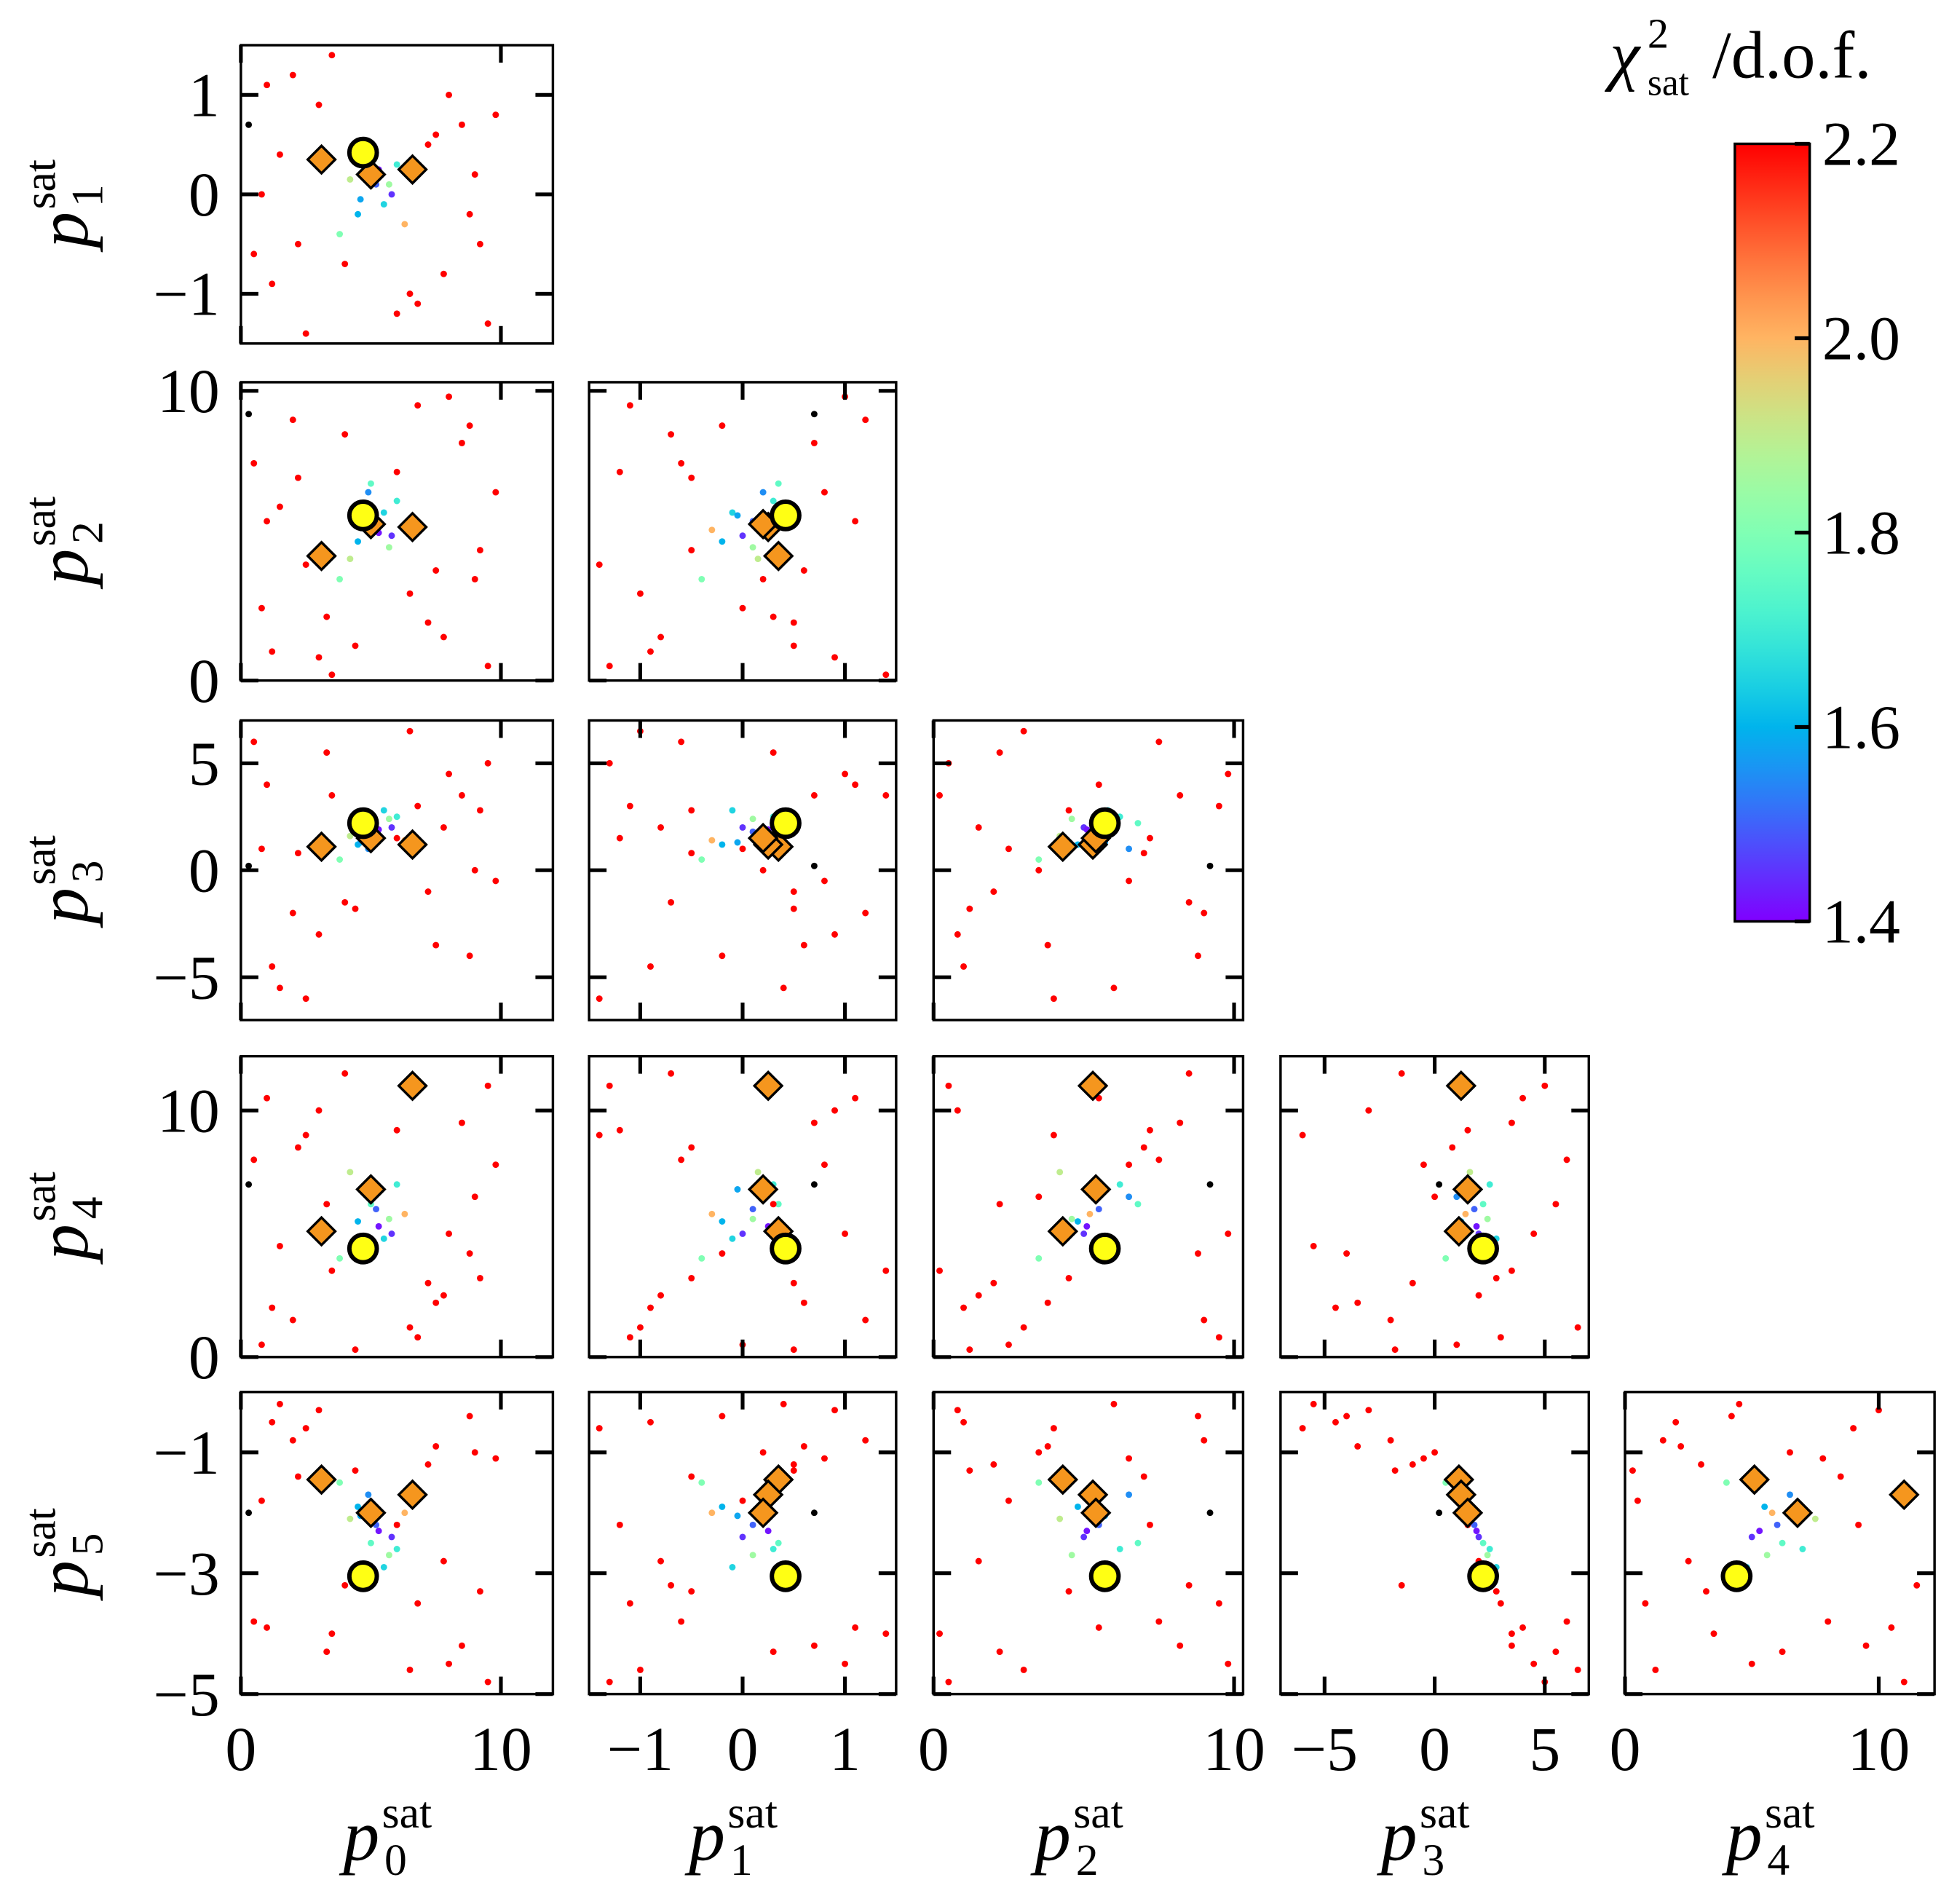 This screenshot has height=1904, width=1957. I want to click on colorbar-superscript: 2, so click(1658, 34).